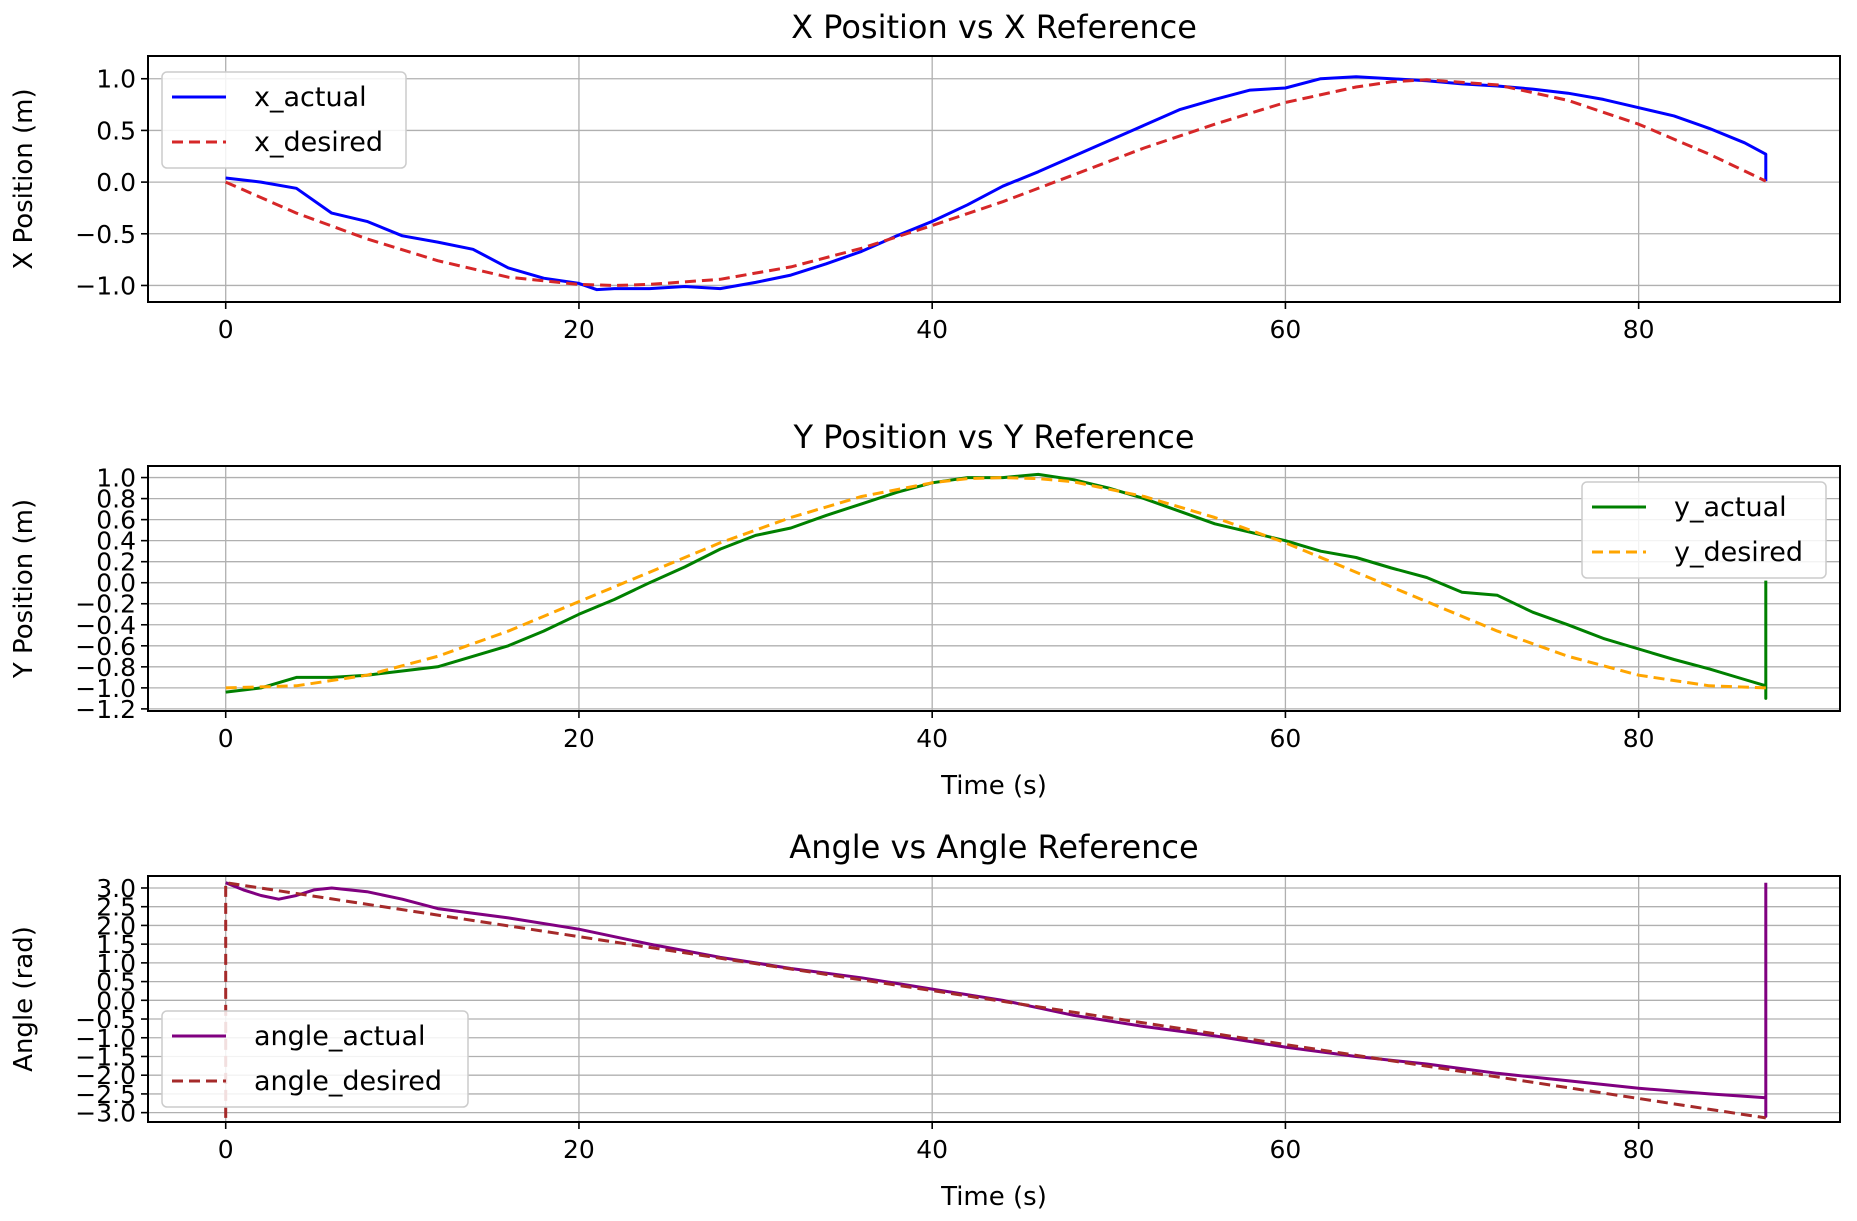 Image resolution: width=1857 pixels, height=1221 pixels. Describe the element at coordinates (24, 999) in the screenshot. I see `y-axis-label: Angle (rad)` at that location.